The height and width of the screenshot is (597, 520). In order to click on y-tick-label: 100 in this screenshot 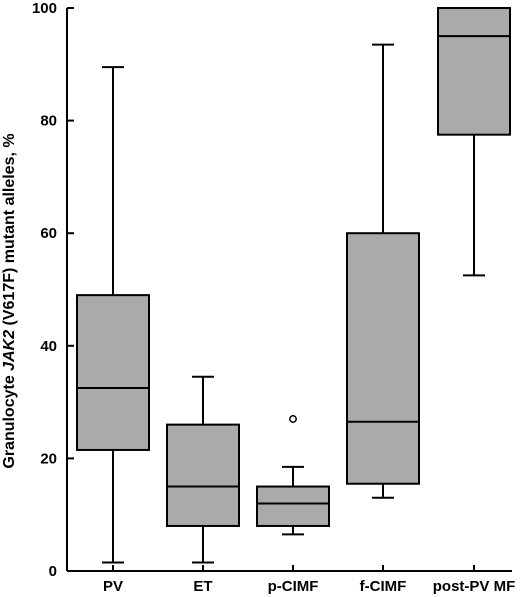, I will do `click(44, 8)`.